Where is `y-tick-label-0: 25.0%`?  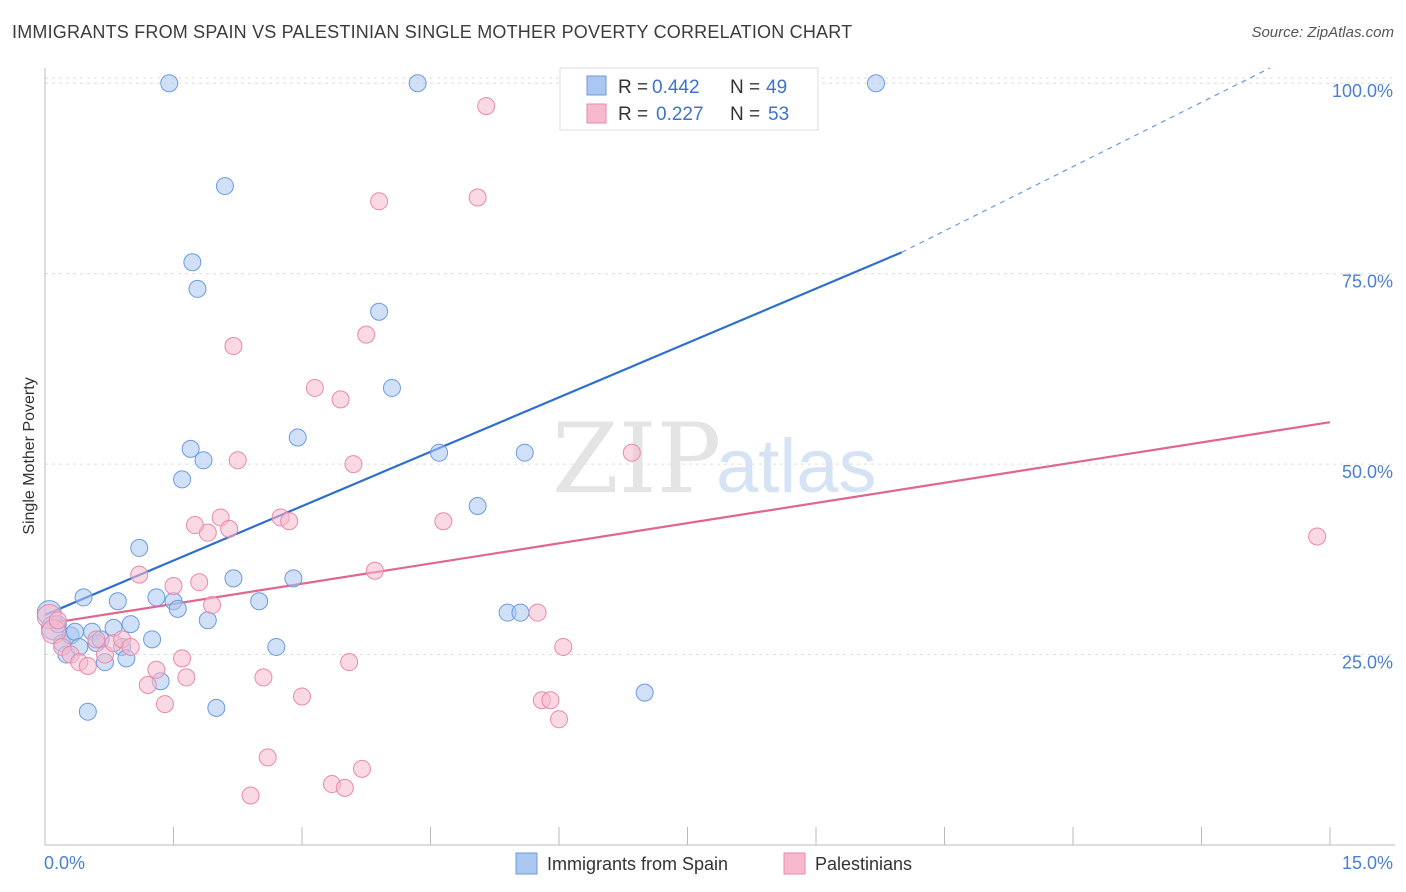
y-tick-label-0: 25.0% is located at coordinates (1367, 663).